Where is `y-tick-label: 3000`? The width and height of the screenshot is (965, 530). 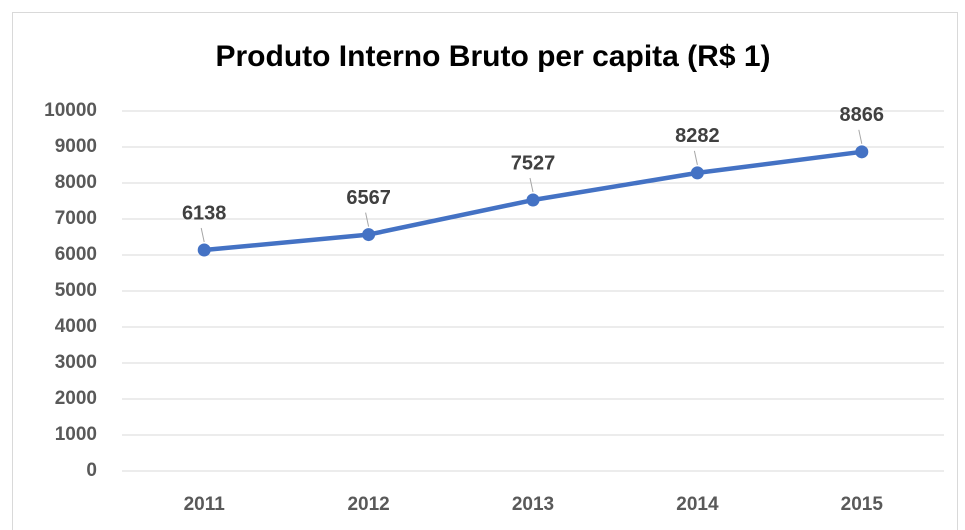 y-tick-label: 3000 is located at coordinates (76, 362).